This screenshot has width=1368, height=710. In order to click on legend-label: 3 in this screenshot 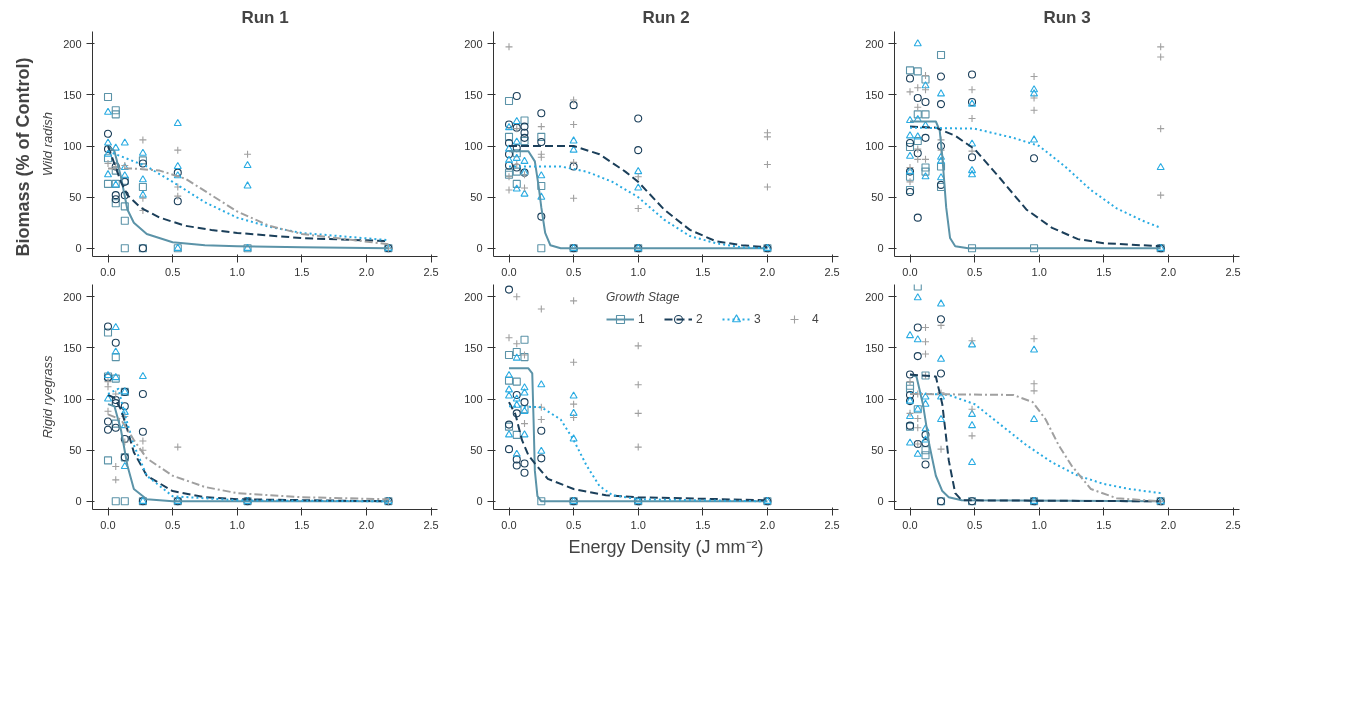, I will do `click(758, 319)`.